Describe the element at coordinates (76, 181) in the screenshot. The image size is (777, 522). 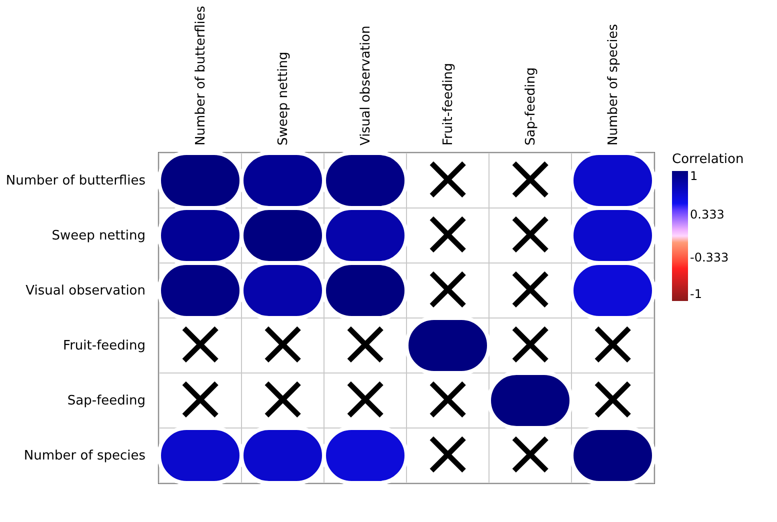
I see `y-tick-label: Number of butterflies` at that location.